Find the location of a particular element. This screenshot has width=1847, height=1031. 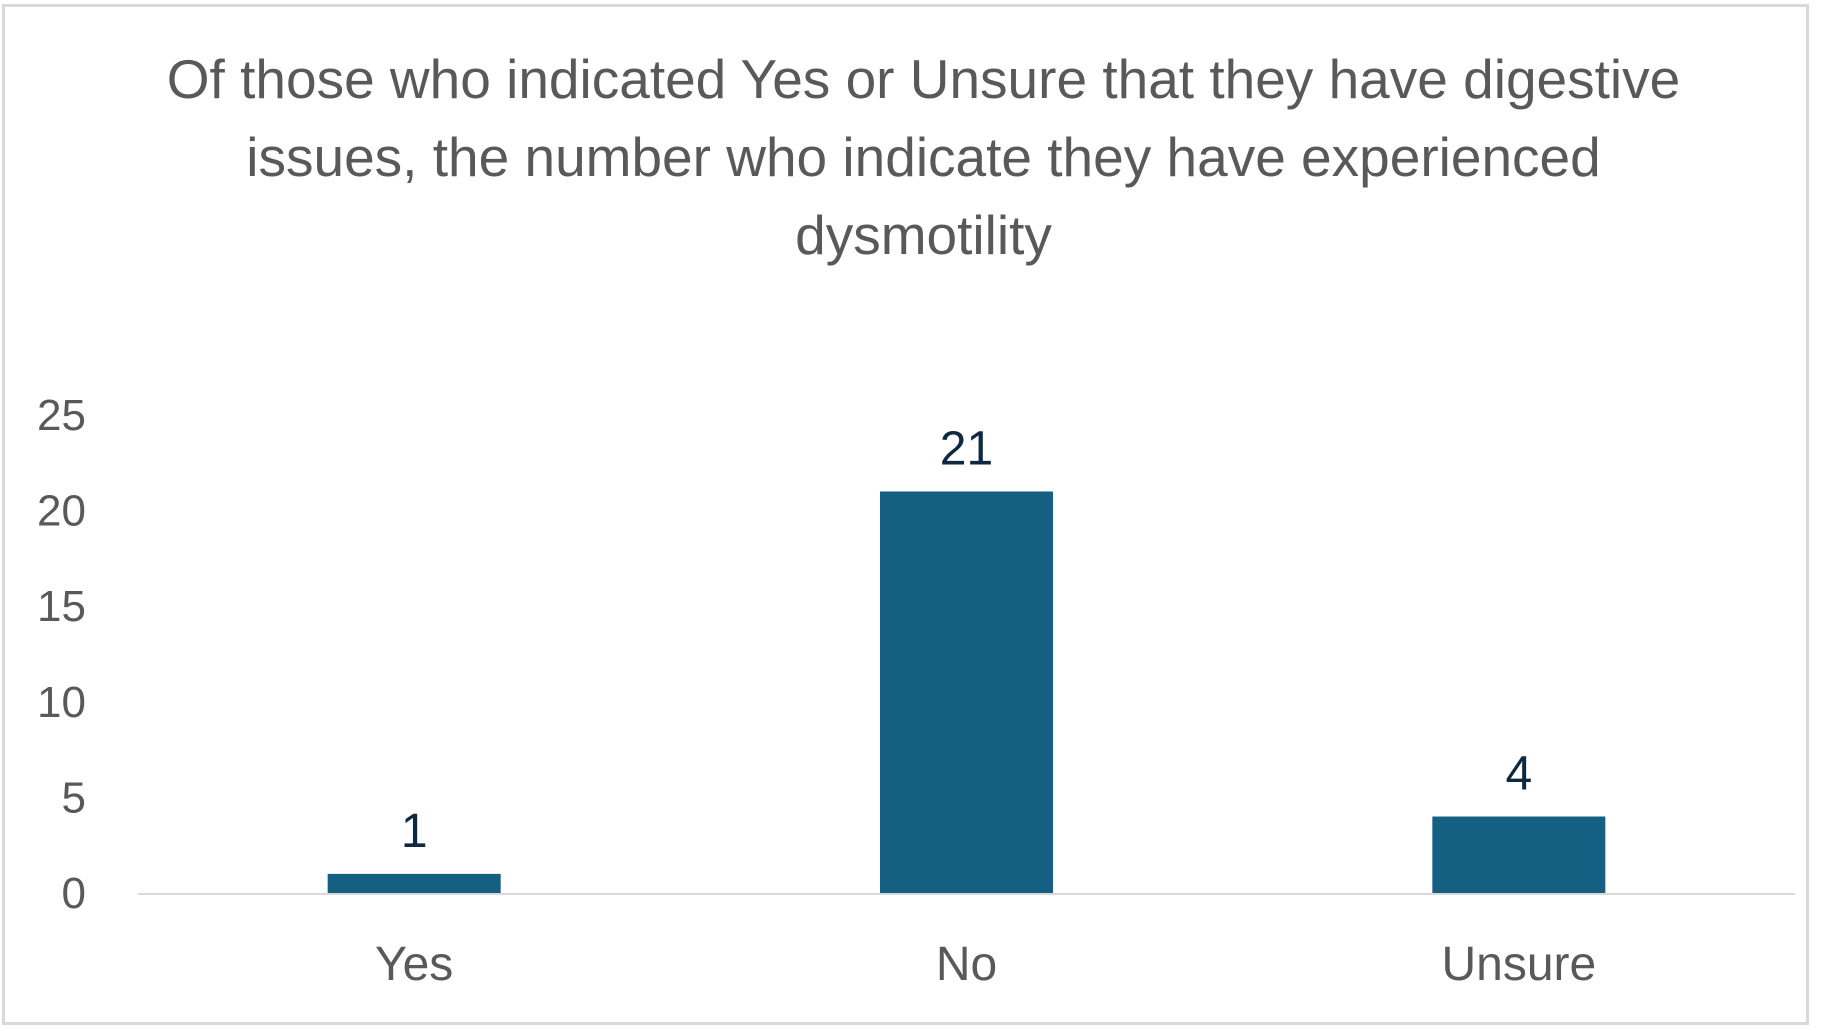

y-tick-label-20: 20 is located at coordinates (61, 511).